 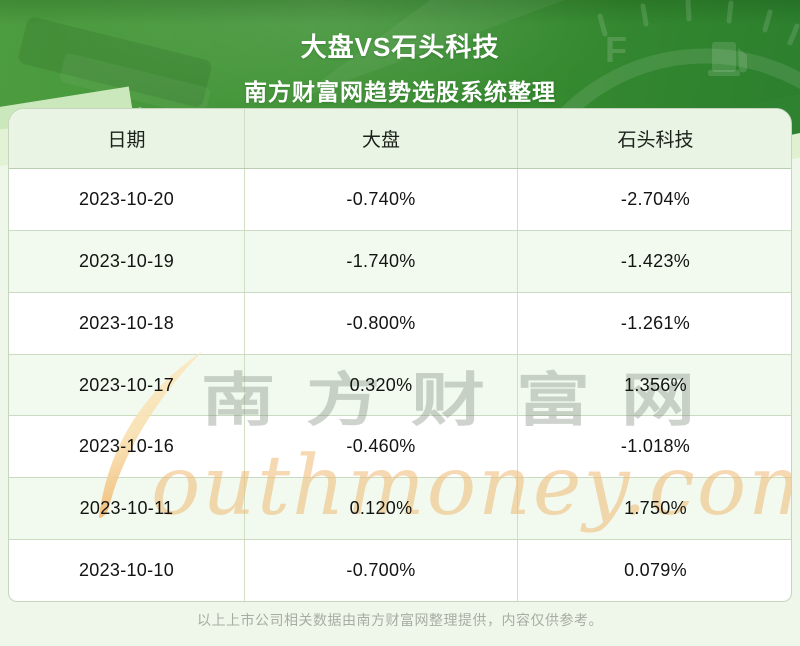 I want to click on cell-stock-change: 1.750%, so click(x=655, y=508).